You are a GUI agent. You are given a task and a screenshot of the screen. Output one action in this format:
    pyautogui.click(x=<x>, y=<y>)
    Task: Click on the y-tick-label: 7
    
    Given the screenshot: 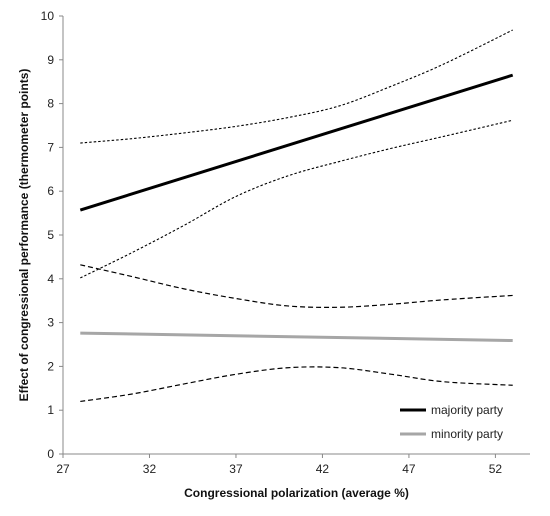 What is the action you would take?
    pyautogui.click(x=50, y=147)
    